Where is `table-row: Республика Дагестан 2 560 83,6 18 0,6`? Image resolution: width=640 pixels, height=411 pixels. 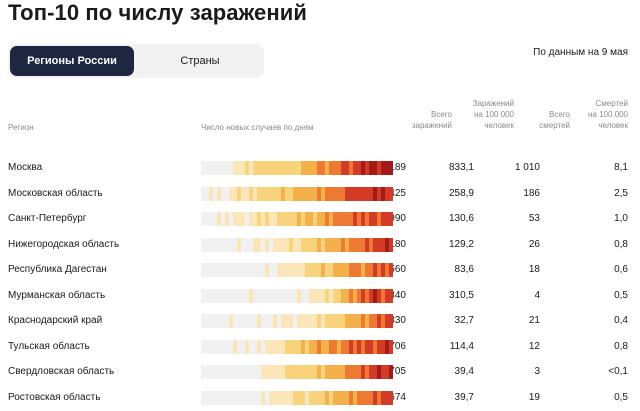 table-row: Республика Дагестан 2 560 83,6 18 0,6 is located at coordinates (320, 269).